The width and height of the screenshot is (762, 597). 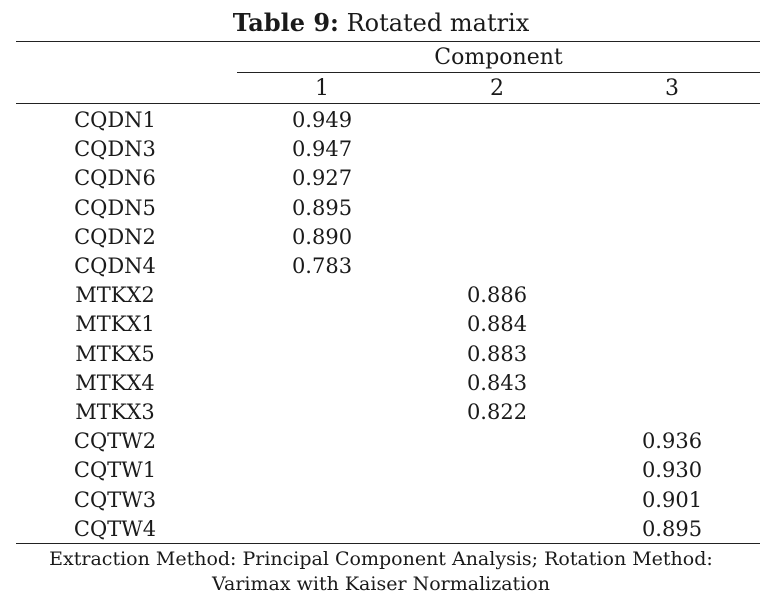 I want to click on row-label: CQTW1, so click(x=115, y=470).